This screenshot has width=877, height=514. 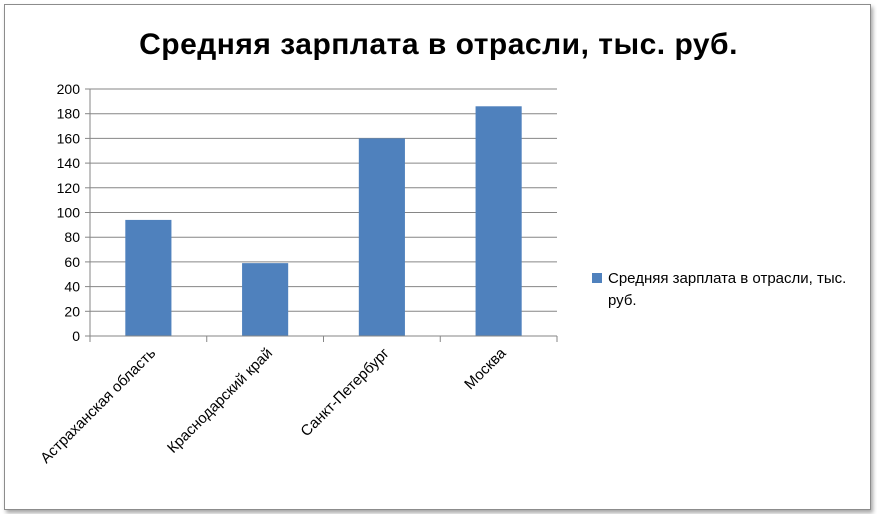 What do you see at coordinates (485, 368) in the screenshot?
I see `x-category-label: Москва` at bounding box center [485, 368].